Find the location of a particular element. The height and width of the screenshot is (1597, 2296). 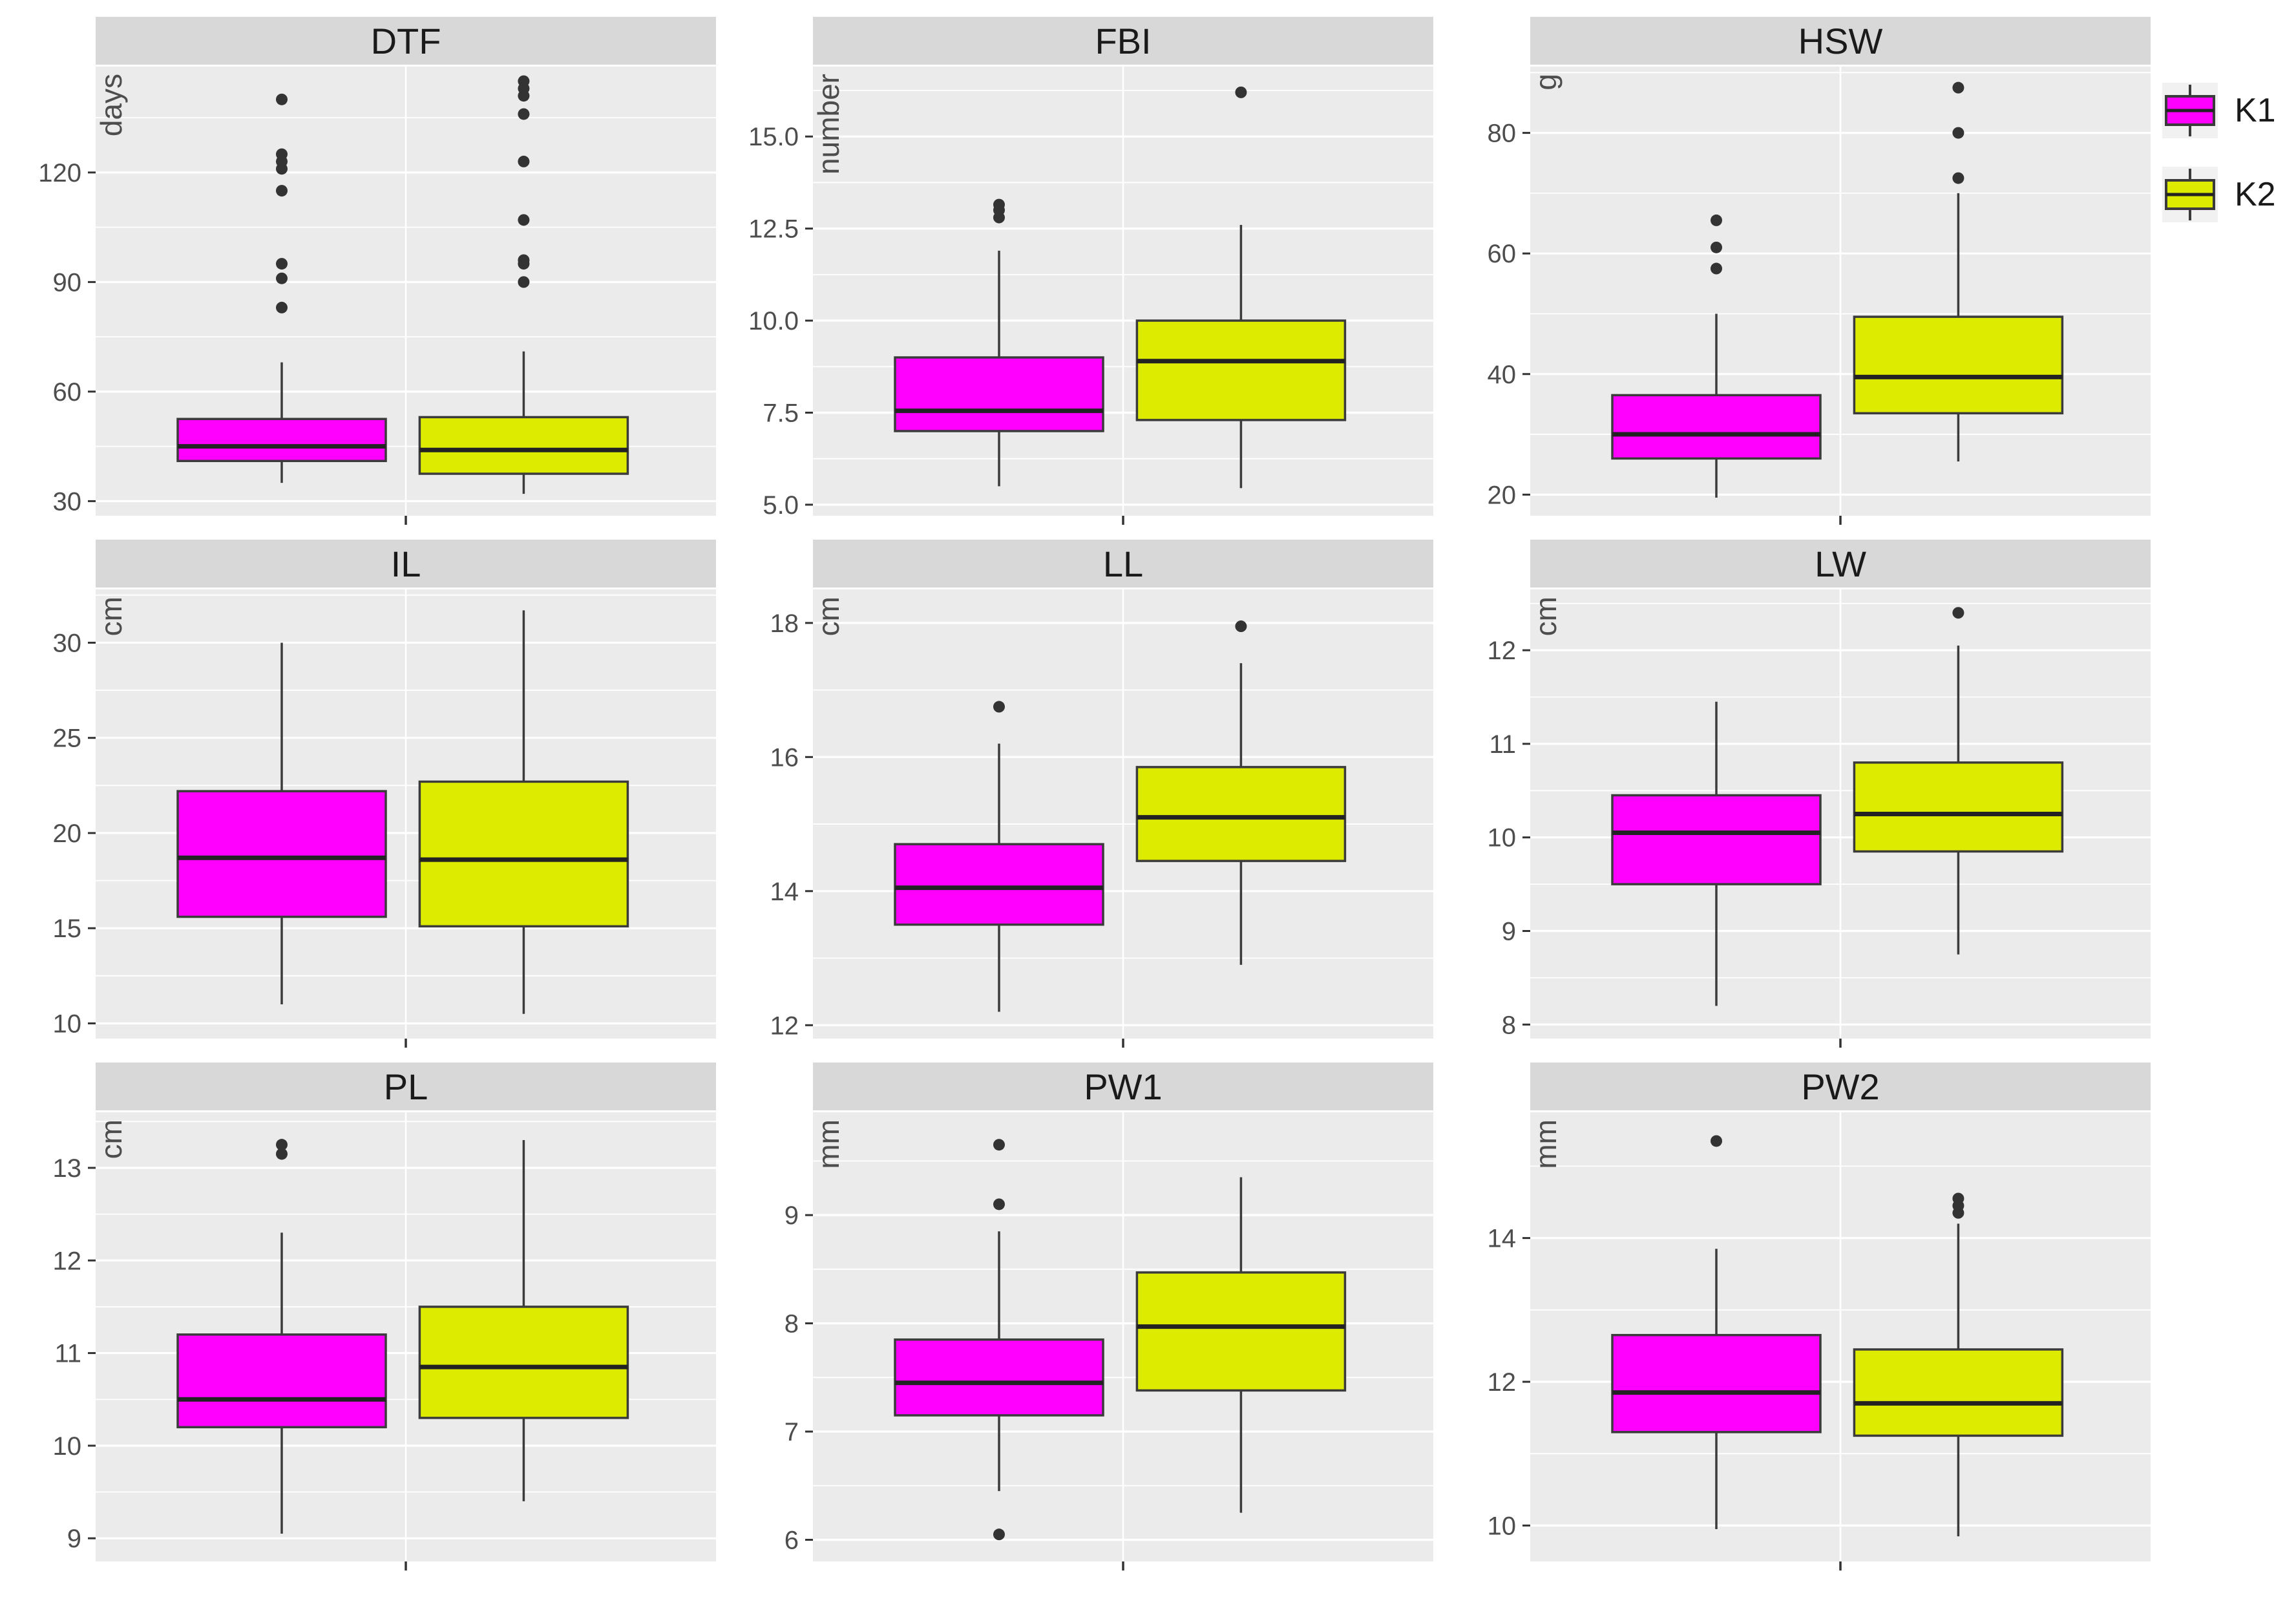

y-tick-label: 11 is located at coordinates (67, 1354).